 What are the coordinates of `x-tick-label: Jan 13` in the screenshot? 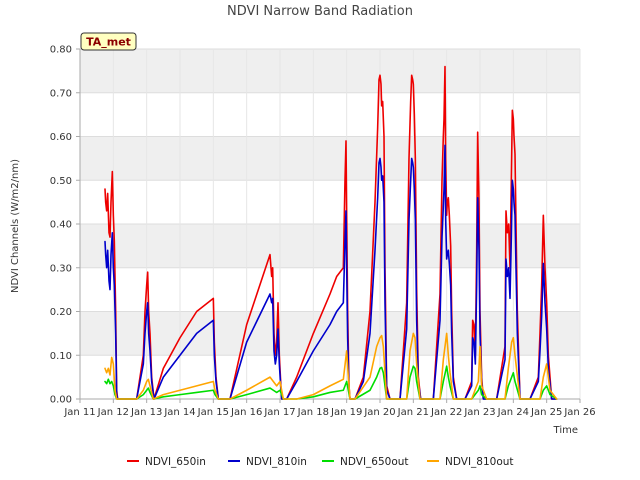 It's located at (146, 412).